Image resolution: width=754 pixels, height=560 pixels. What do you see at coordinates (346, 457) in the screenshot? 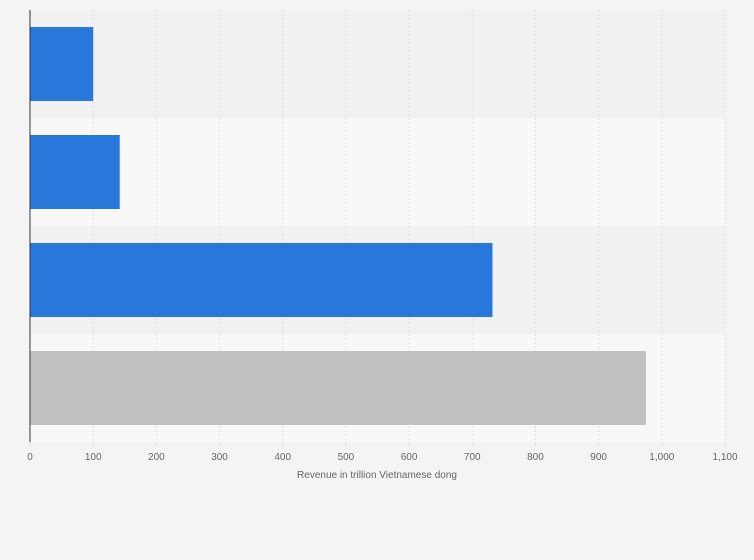
I see `x-tick-label: 500` at bounding box center [346, 457].